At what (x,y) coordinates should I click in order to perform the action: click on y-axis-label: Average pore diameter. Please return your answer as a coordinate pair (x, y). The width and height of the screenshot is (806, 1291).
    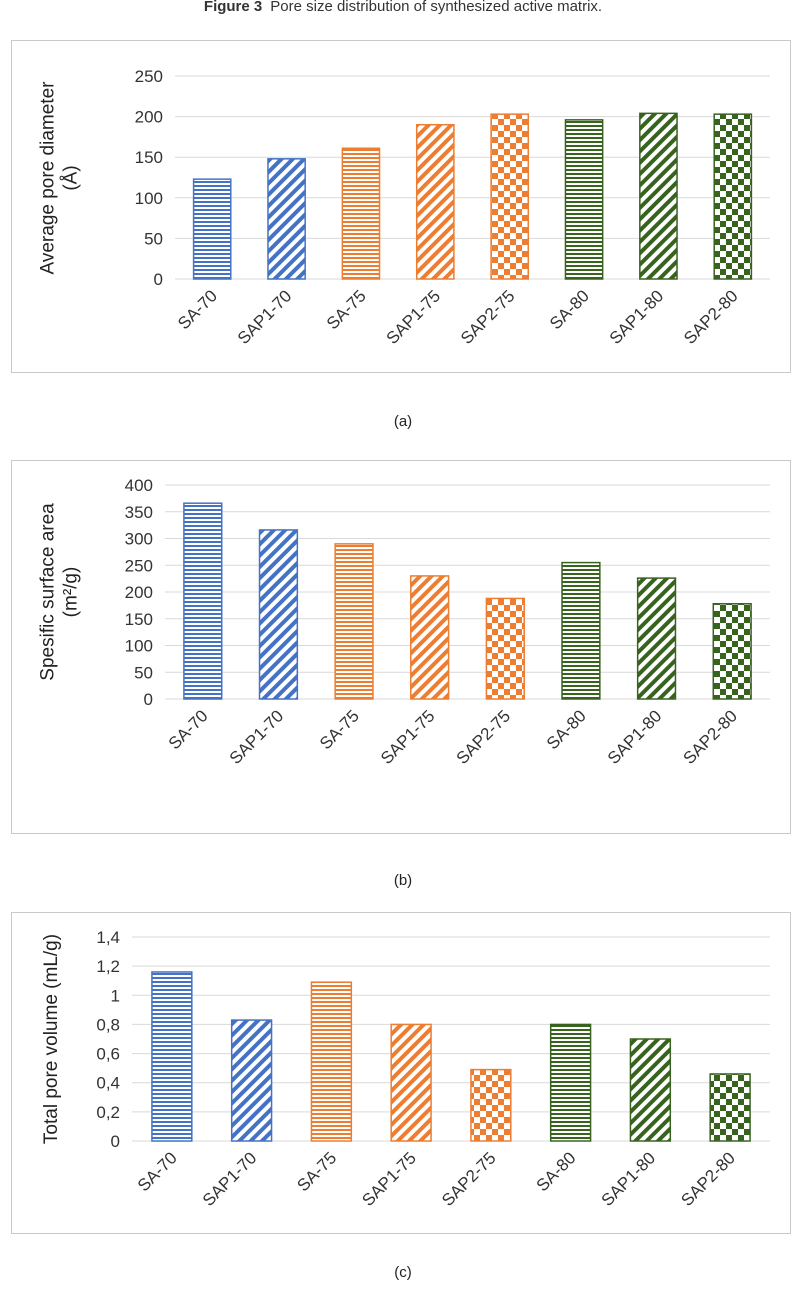
    Looking at the image, I should click on (48, 178).